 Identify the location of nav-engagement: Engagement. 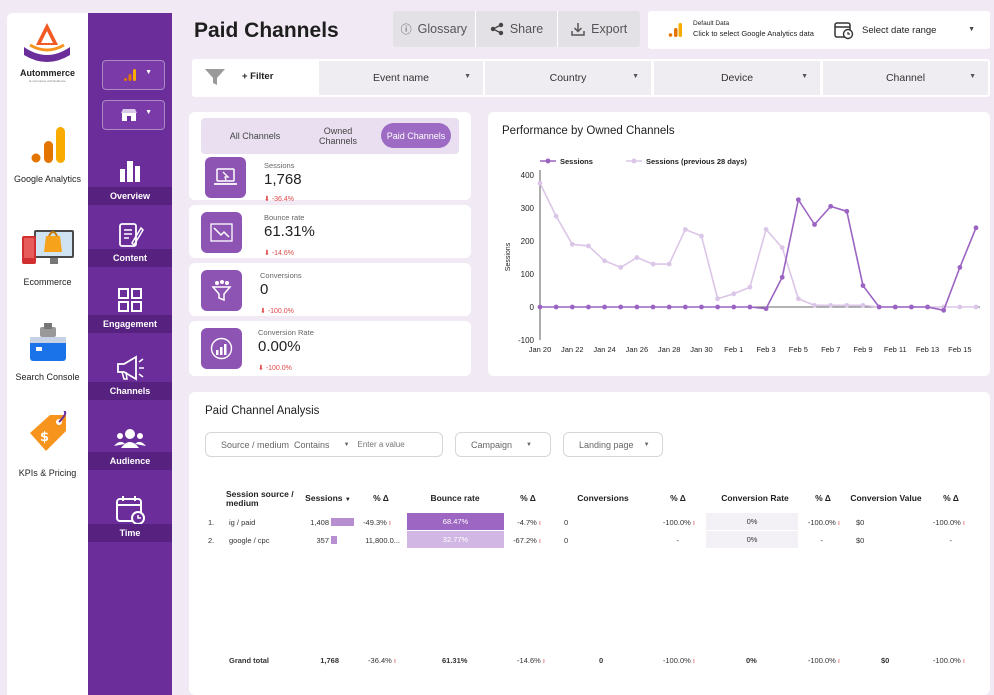
(130, 302).